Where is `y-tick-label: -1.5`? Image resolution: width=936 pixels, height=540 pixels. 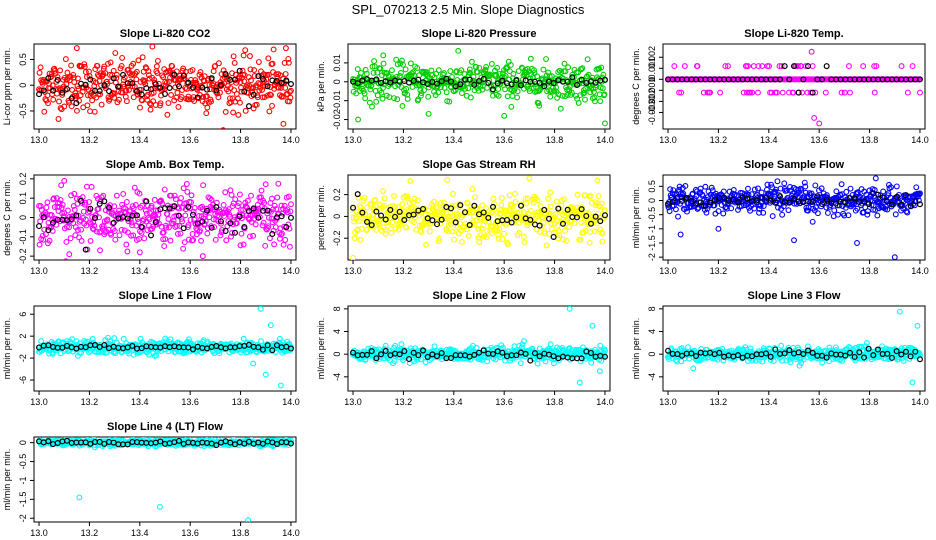 y-tick-label: -1.5 is located at coordinates (652, 243).